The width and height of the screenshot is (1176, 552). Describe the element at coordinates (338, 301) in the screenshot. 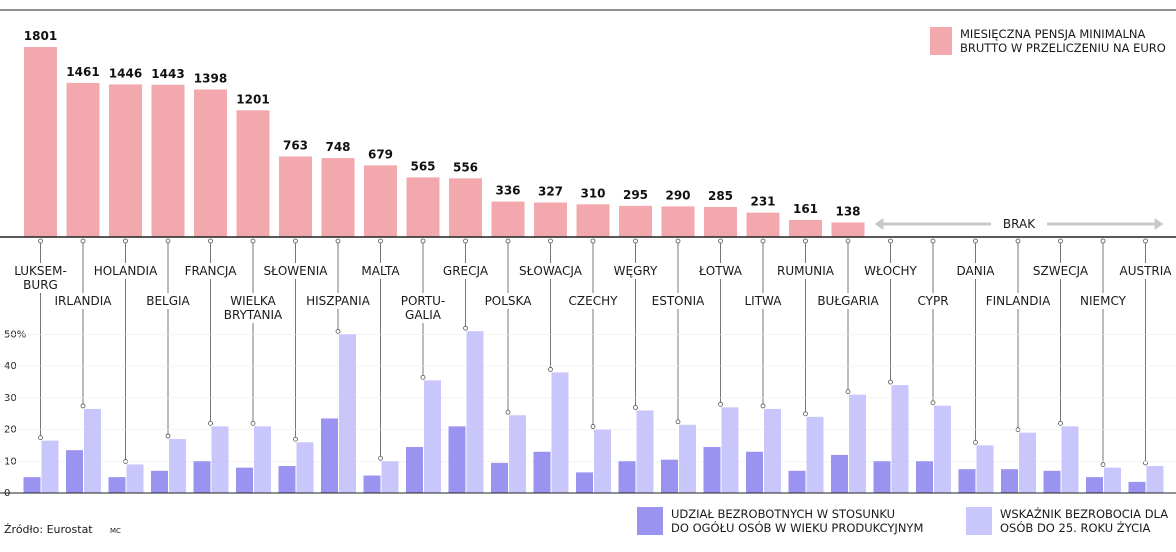

I see `country-label: HISZPANIA` at that location.